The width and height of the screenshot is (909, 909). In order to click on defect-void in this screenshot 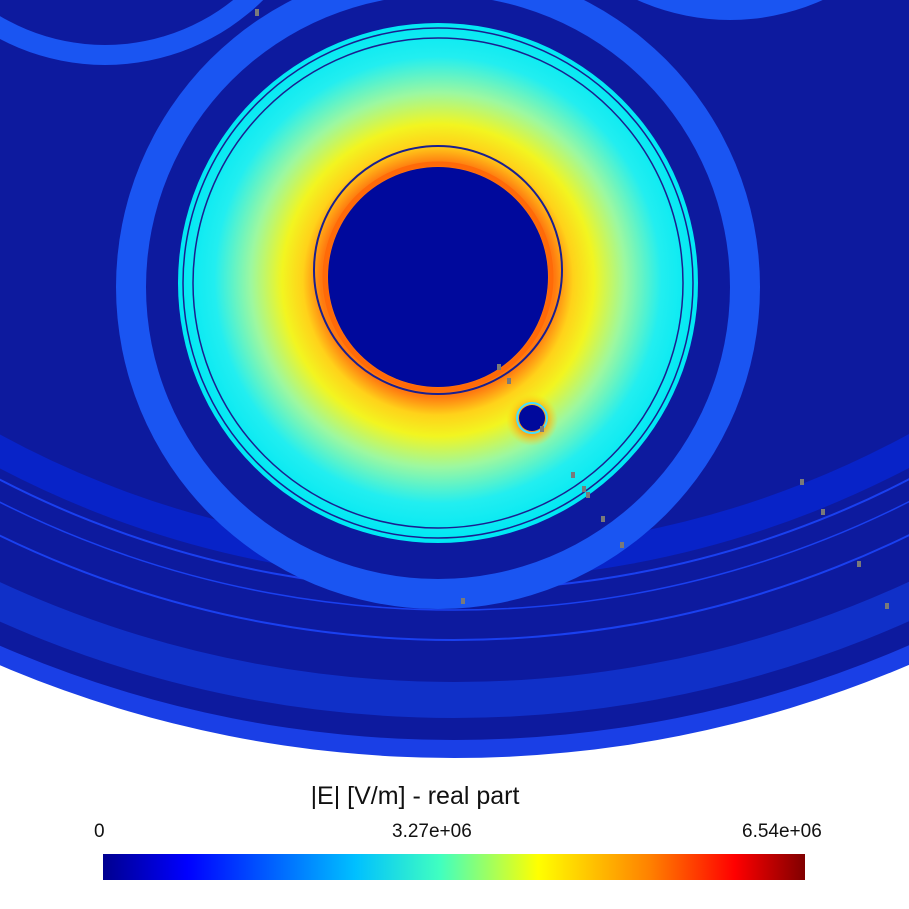, I will do `click(532, 418)`.